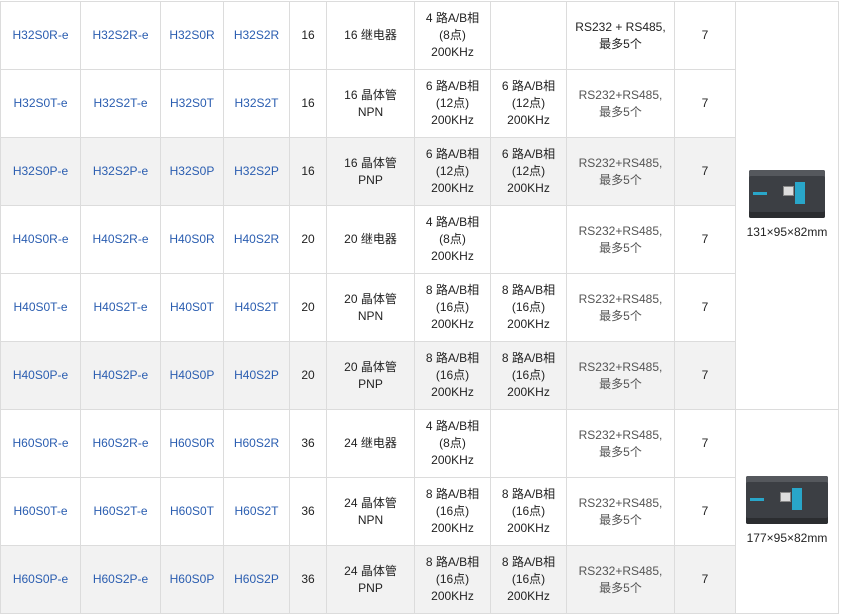 The image size is (841, 615). I want to click on model-link-s2-e: H32S2P-e, so click(120, 171).